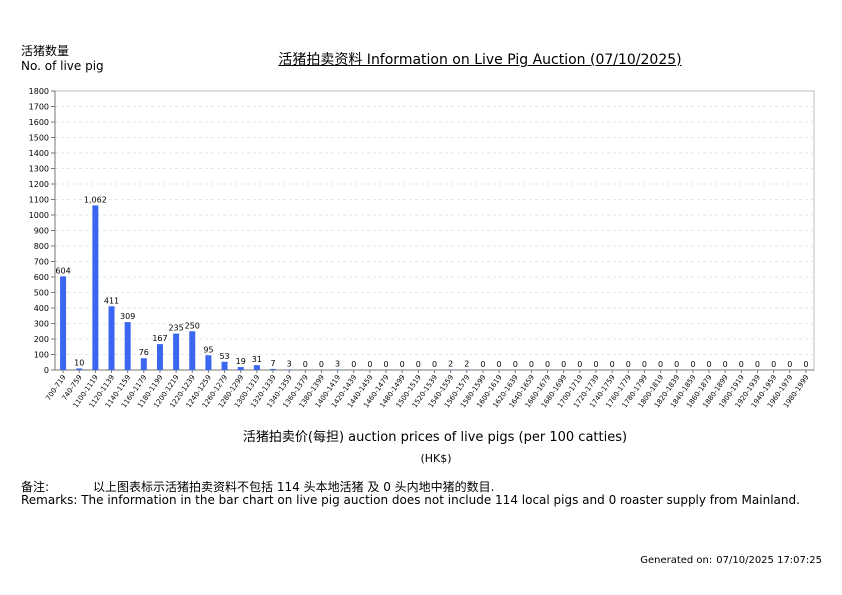  What do you see at coordinates (41, 277) in the screenshot?
I see `y-tick-label: 600` at bounding box center [41, 277].